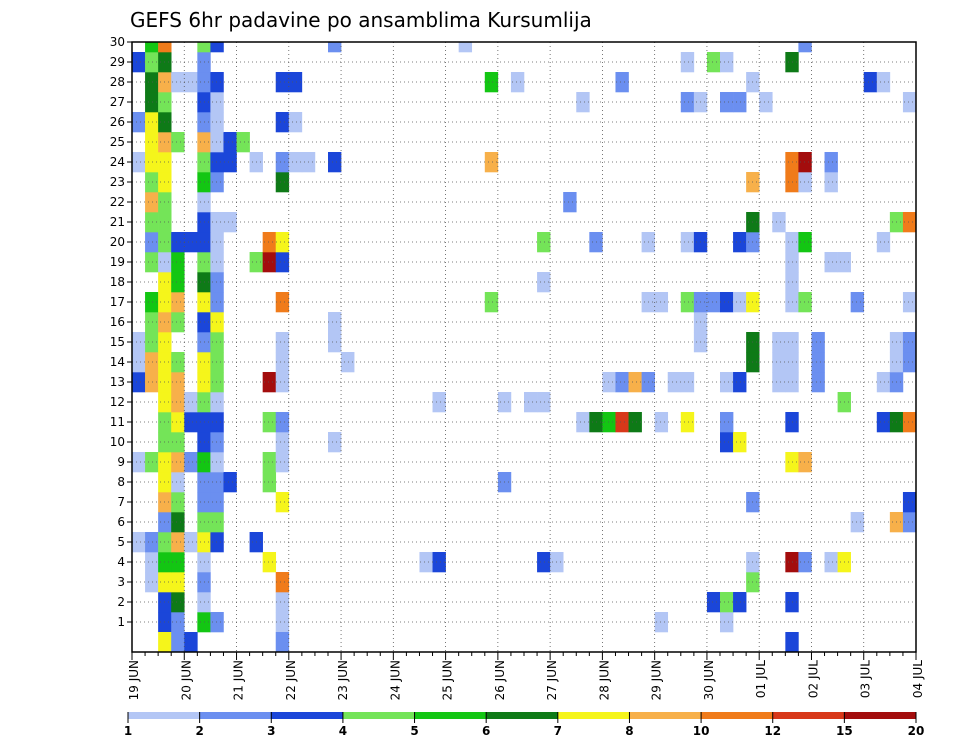 This screenshot has width=960, height=742. What do you see at coordinates (117, 82) in the screenshot?
I see `y-tick-label: 28` at bounding box center [117, 82].